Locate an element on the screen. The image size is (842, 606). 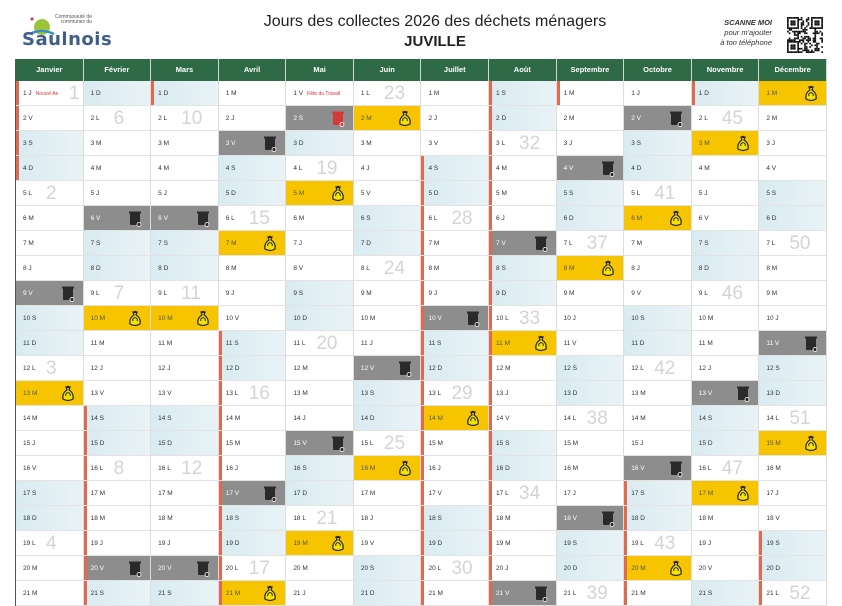
day-cell: 14 M is located at coordinates (252, 418).